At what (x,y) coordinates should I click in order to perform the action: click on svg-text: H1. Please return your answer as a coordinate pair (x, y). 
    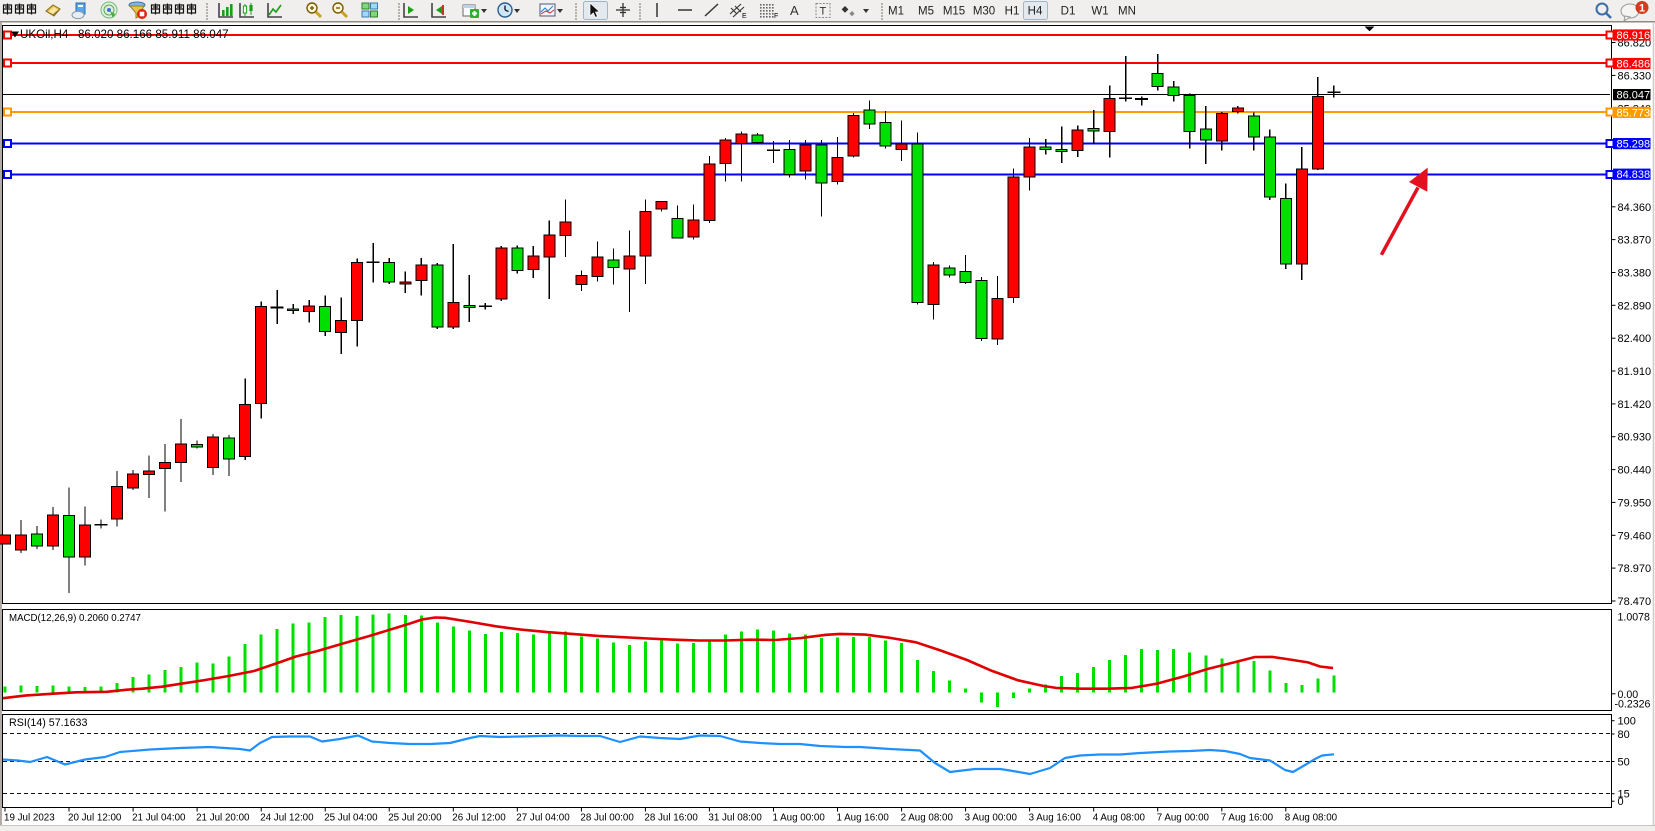
    Looking at the image, I should click on (1012, 12).